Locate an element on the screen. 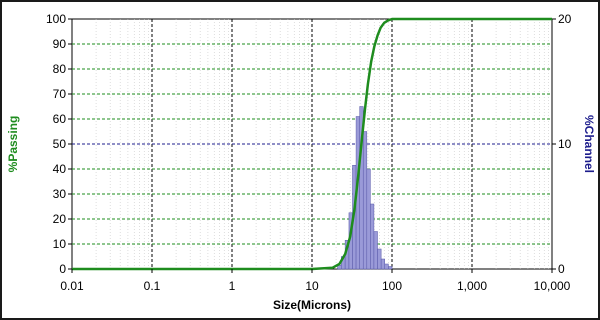 Image resolution: width=600 pixels, height=320 pixels. x-tick-label: 100 is located at coordinates (392, 286).